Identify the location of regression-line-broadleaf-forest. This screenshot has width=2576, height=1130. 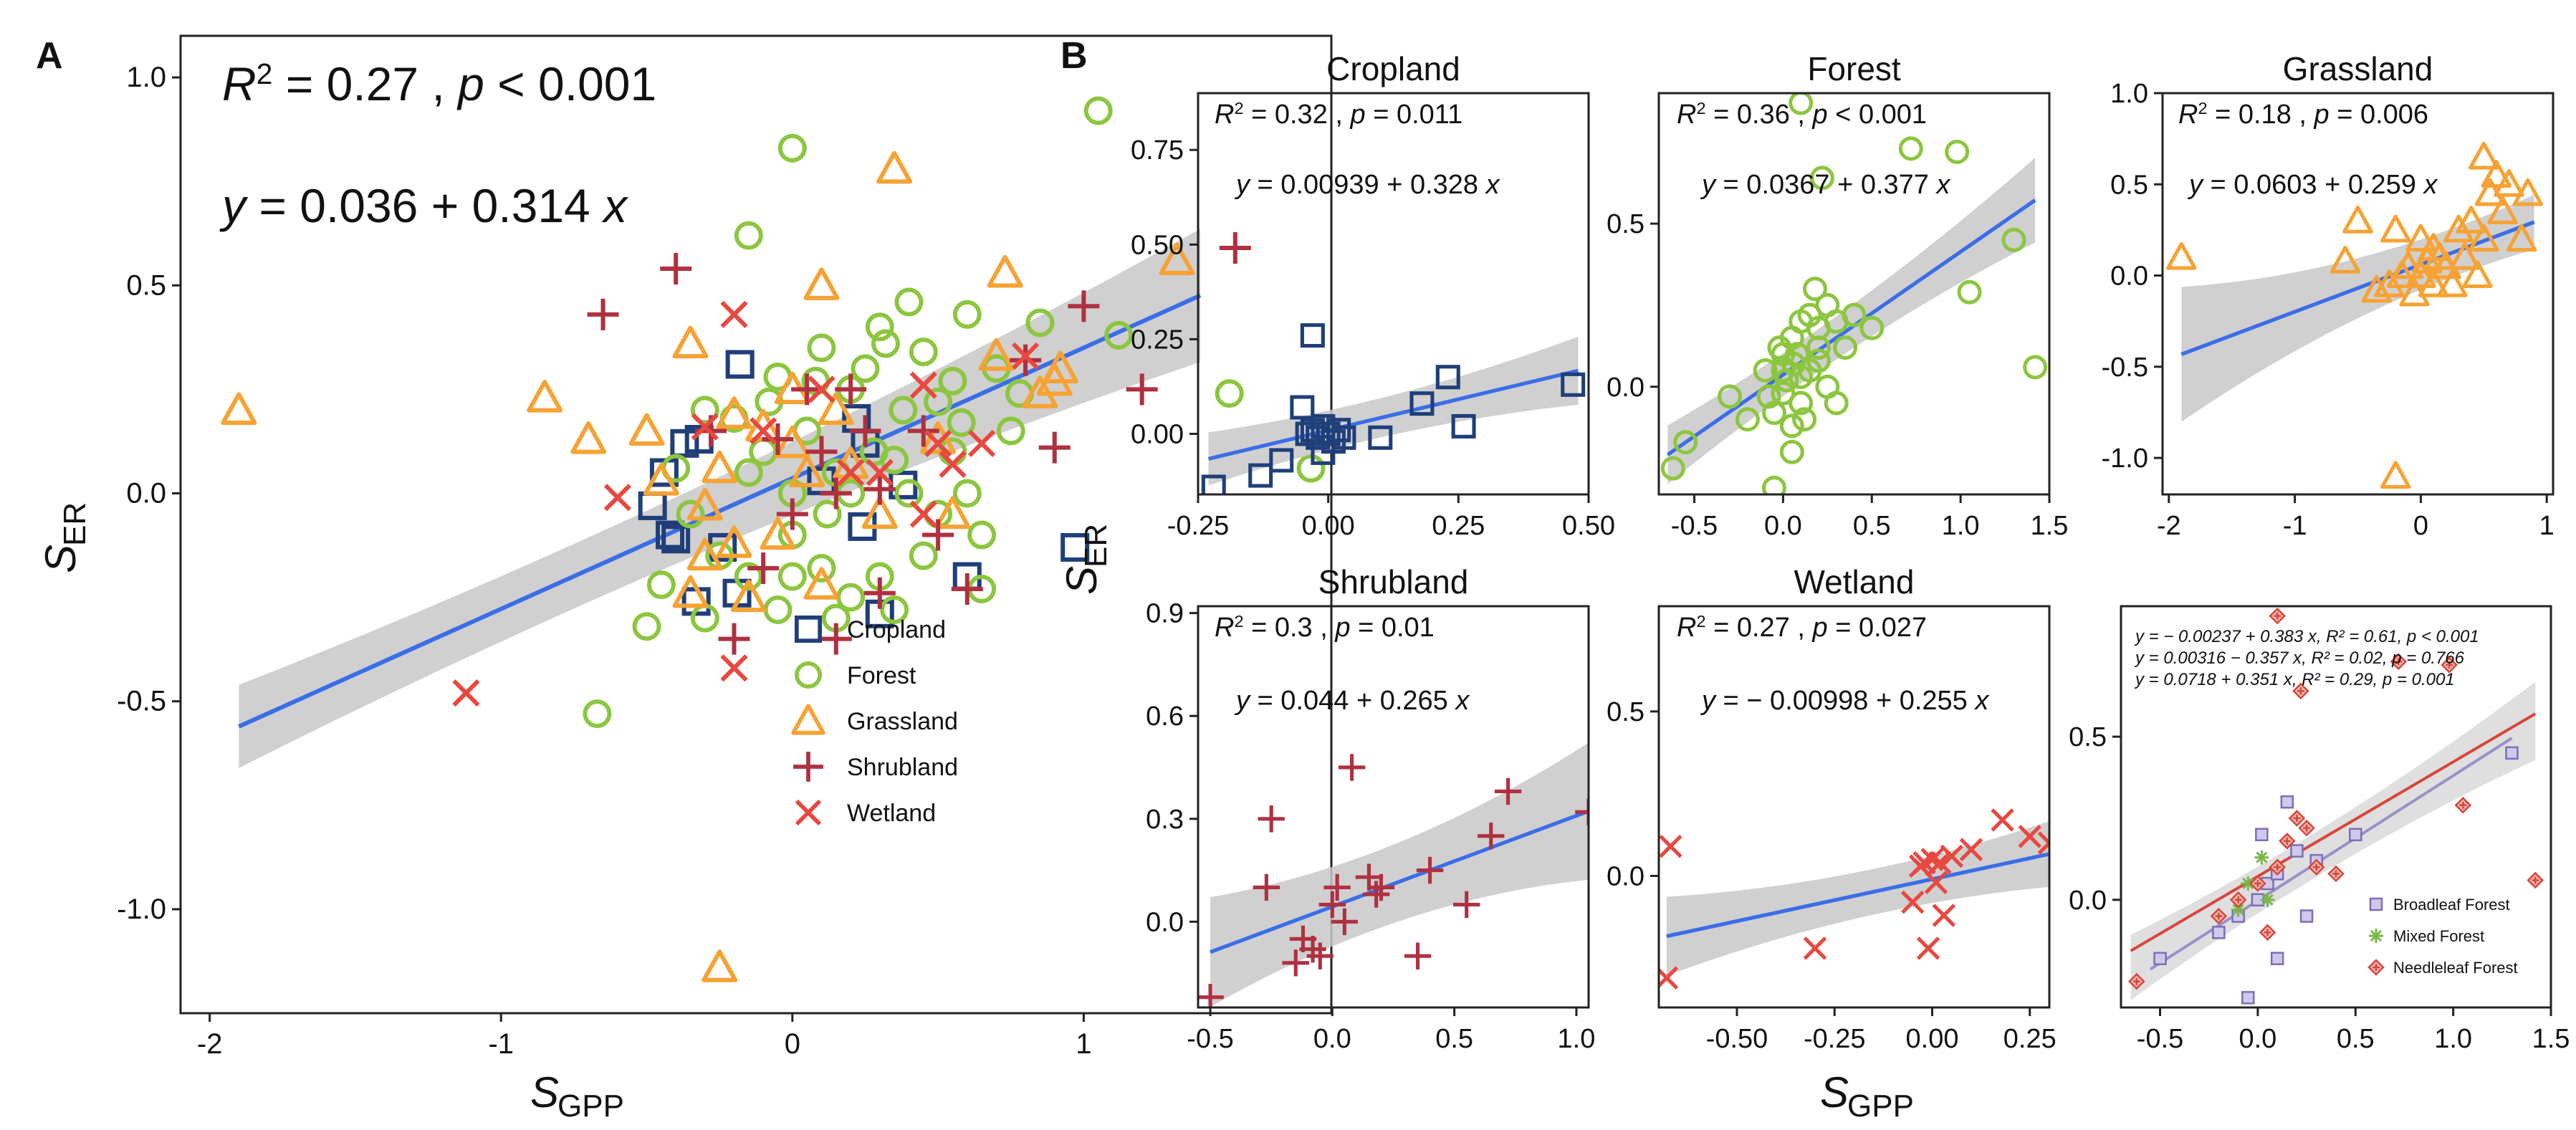
(2331, 854).